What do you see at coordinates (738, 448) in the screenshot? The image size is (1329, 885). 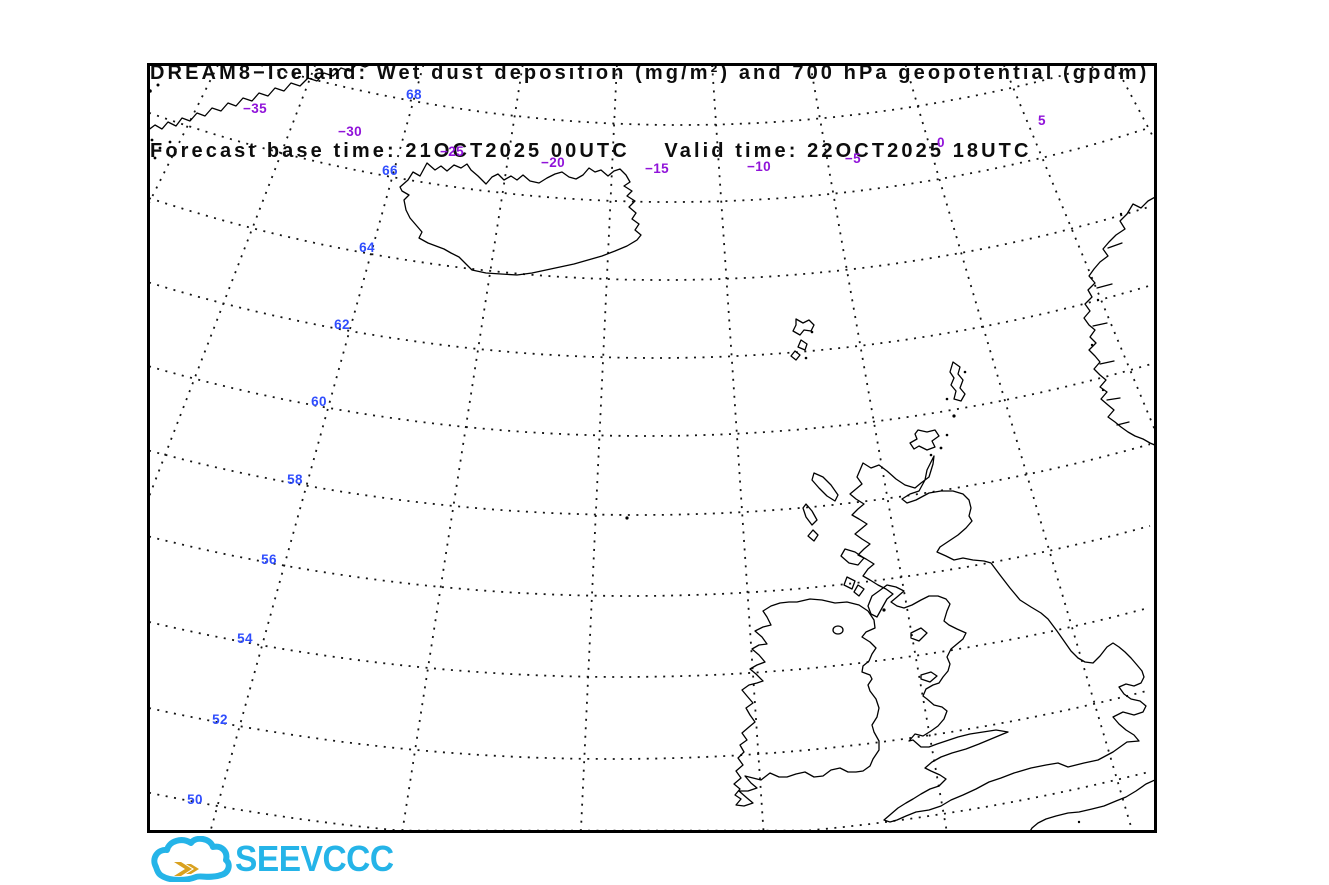 I see `meridian-line--15` at bounding box center [738, 448].